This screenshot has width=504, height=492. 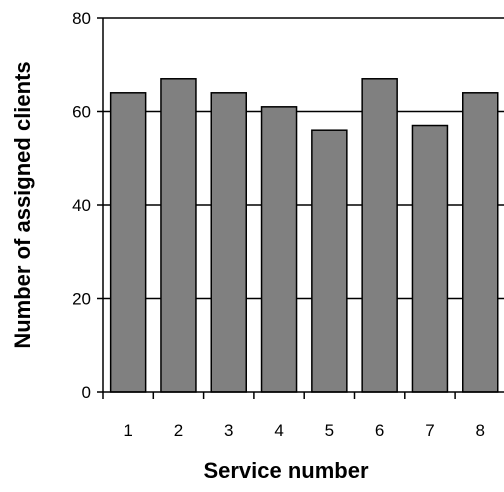 I want to click on y-tick-label: 20, so click(x=81, y=299).